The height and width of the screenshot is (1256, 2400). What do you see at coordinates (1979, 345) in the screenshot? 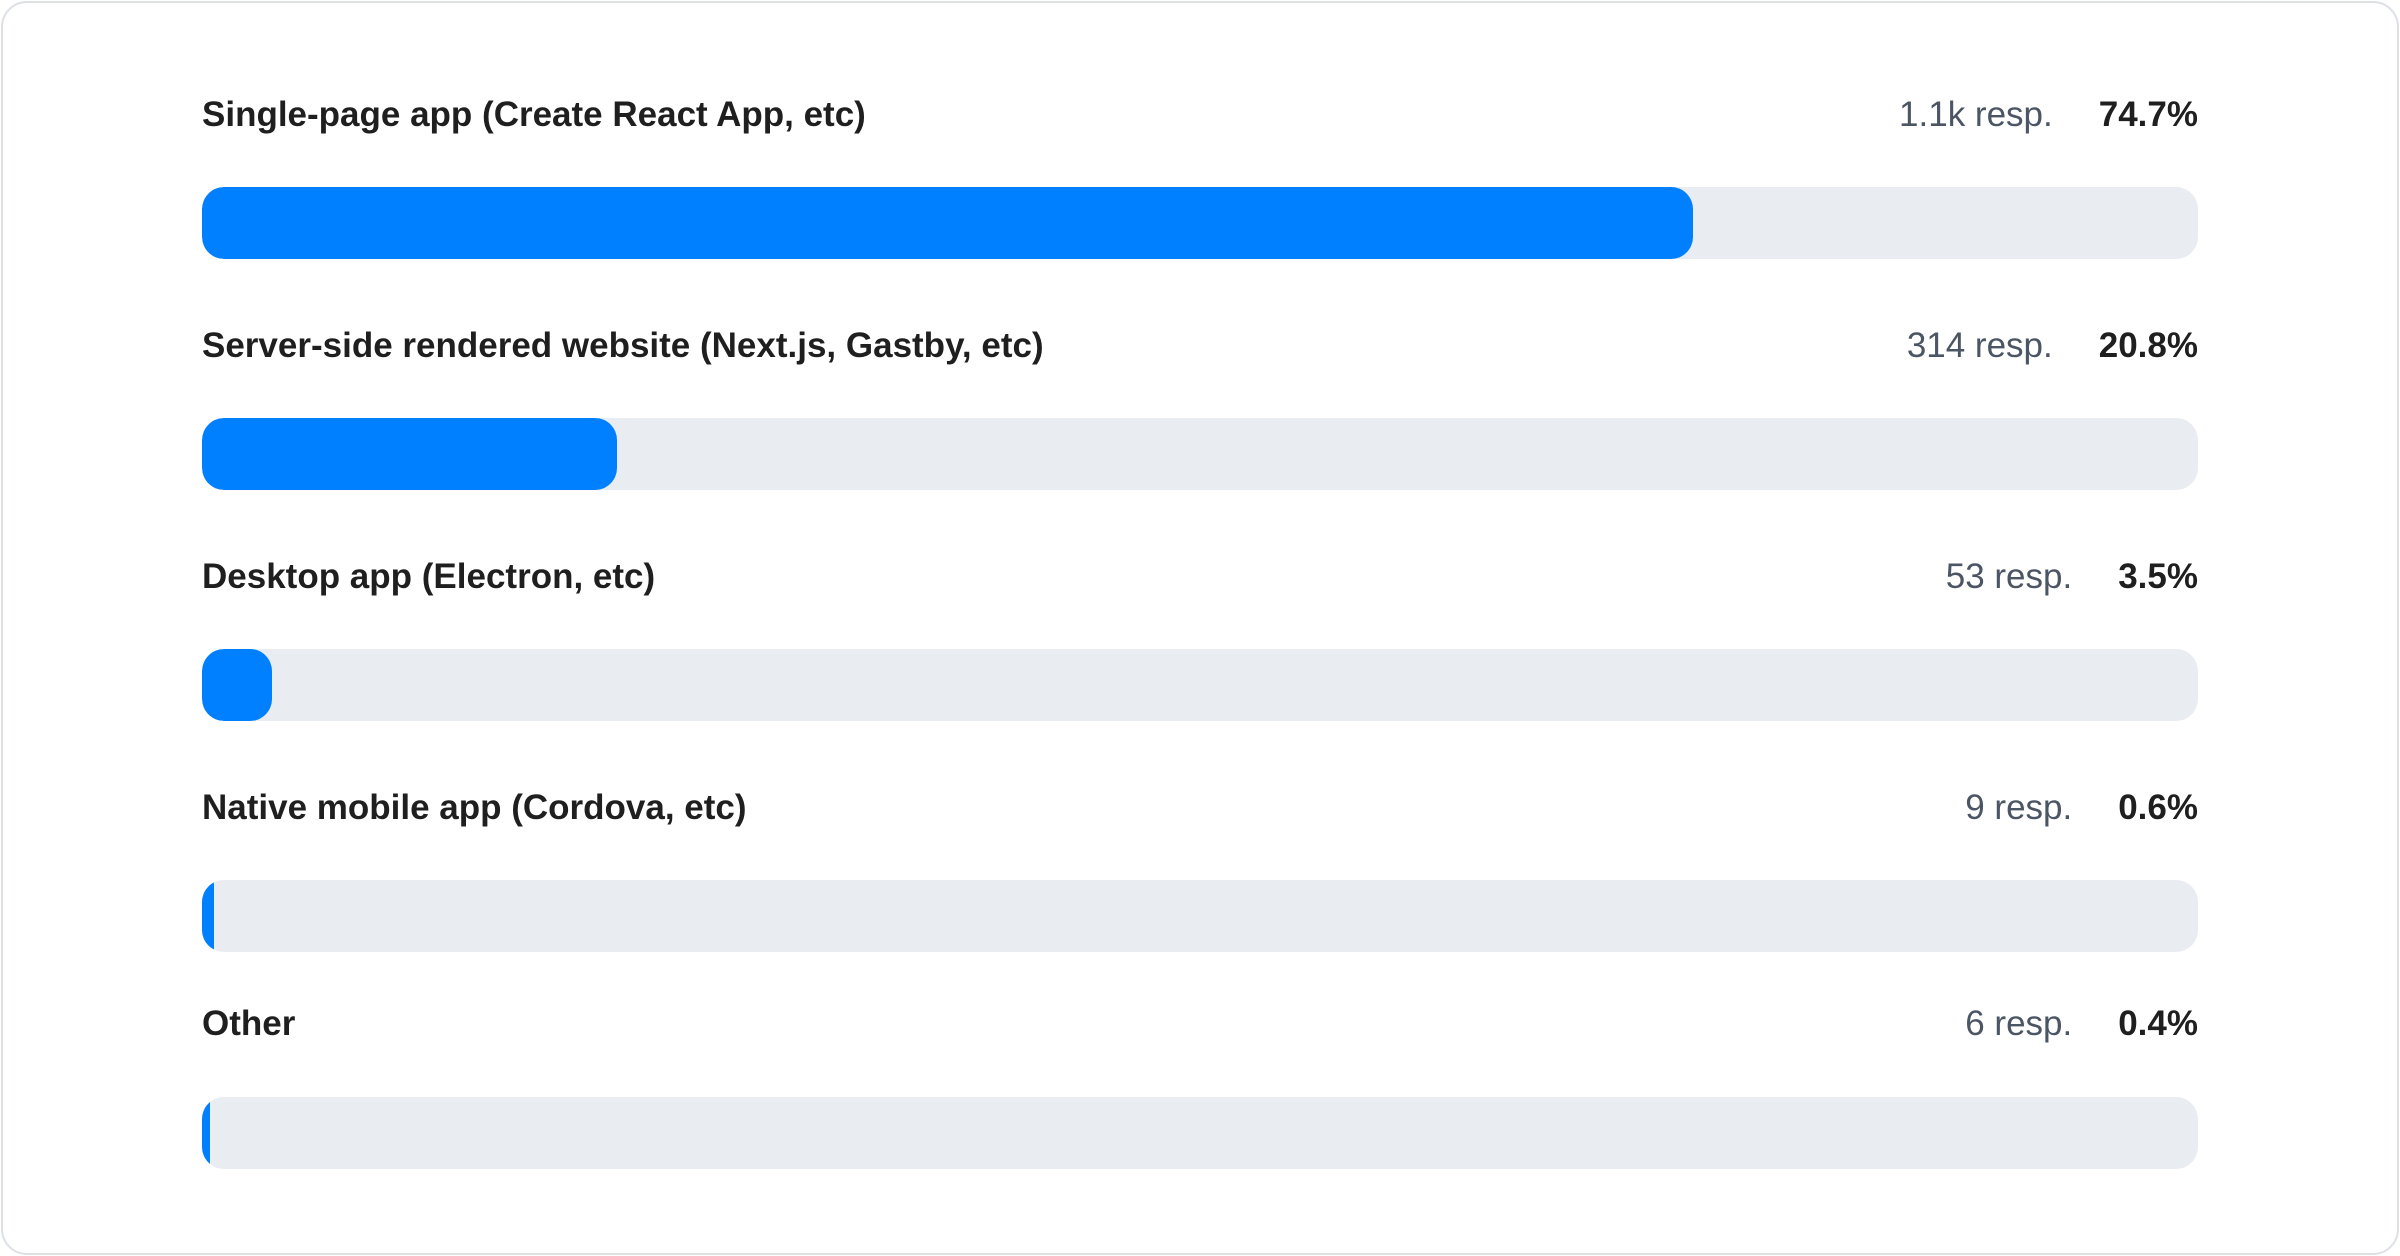
I see `response-count: 314 resp.` at bounding box center [1979, 345].